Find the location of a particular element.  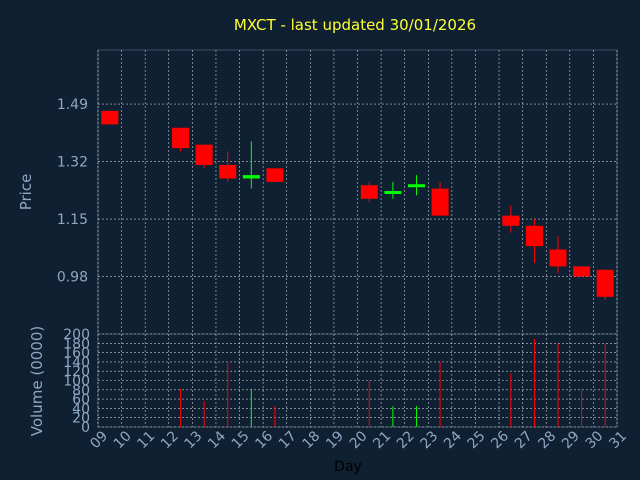

volume-tick-label: 40 is located at coordinates (81, 409).